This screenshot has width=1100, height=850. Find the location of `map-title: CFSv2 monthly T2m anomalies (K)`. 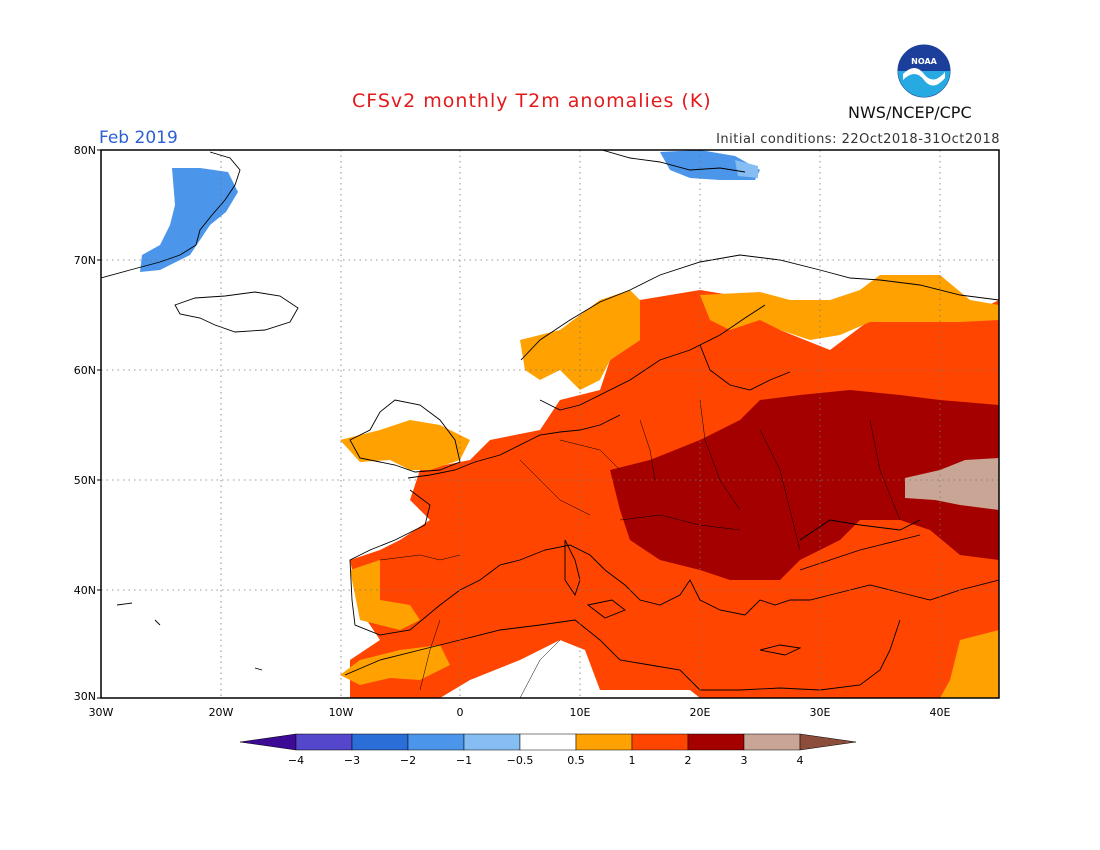

map-title: CFSv2 monthly T2m anomalies (K) is located at coordinates (532, 101).